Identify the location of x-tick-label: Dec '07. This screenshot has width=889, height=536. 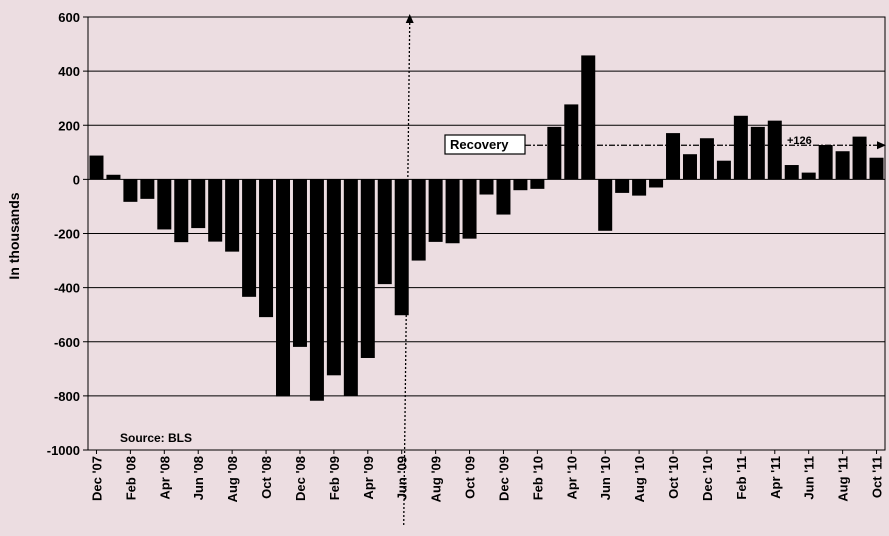
(96, 478).